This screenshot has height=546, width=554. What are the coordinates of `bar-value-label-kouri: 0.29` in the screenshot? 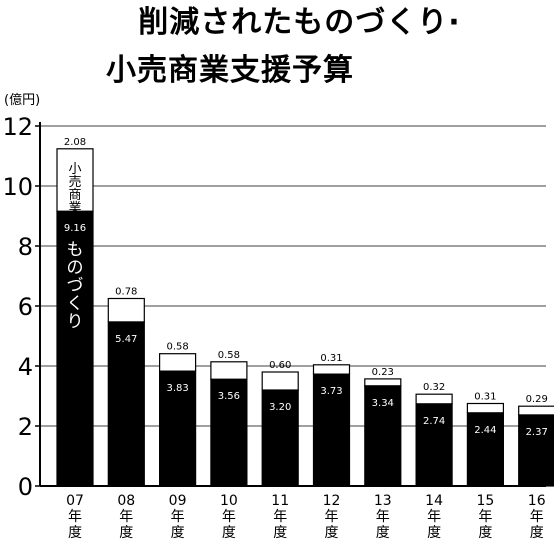 It's located at (537, 399).